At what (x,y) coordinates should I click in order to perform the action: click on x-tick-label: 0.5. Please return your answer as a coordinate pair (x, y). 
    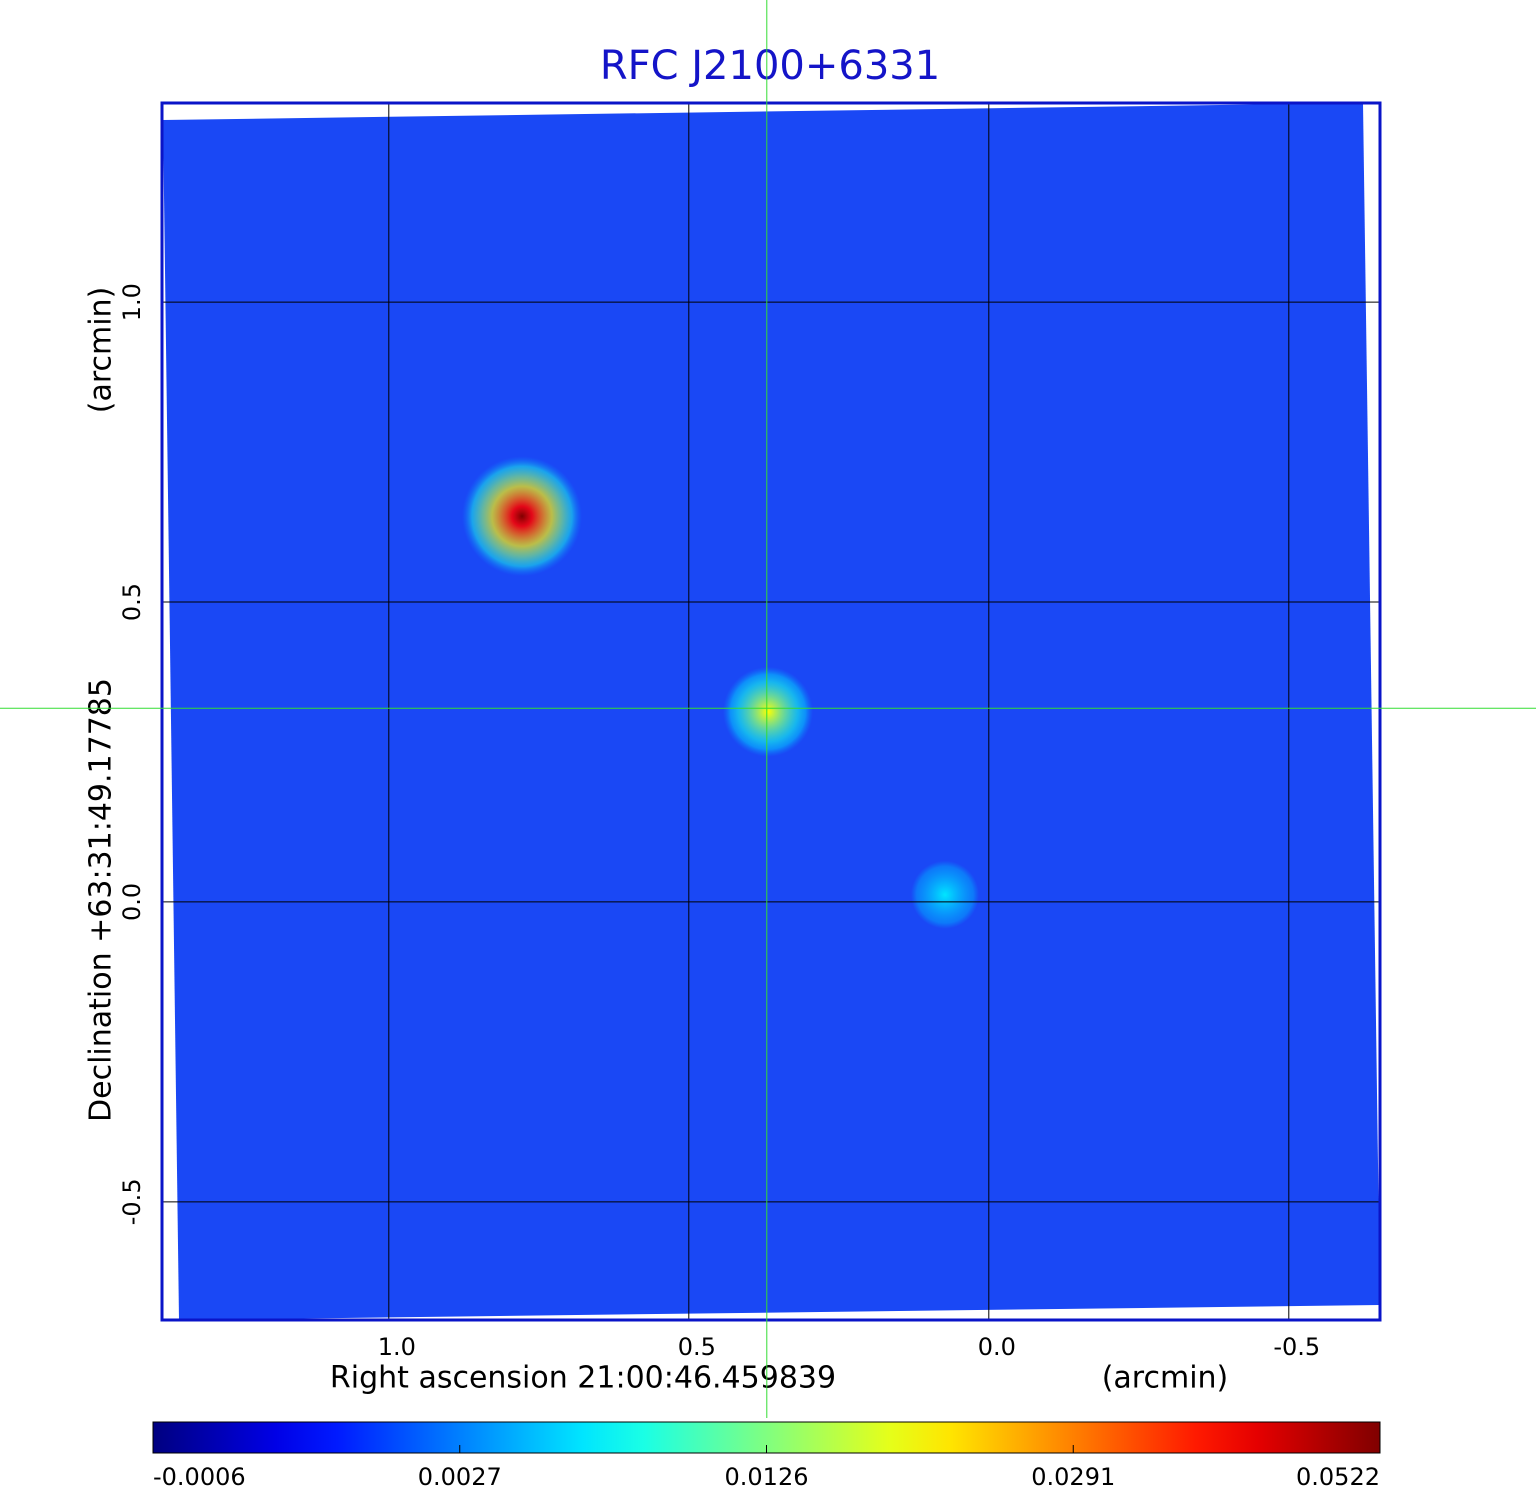
    Looking at the image, I should click on (697, 1347).